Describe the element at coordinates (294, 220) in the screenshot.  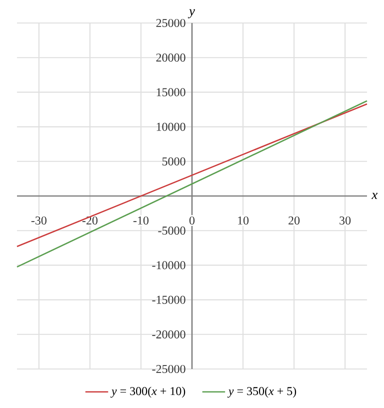
I see `x-tick-label: 20` at that location.